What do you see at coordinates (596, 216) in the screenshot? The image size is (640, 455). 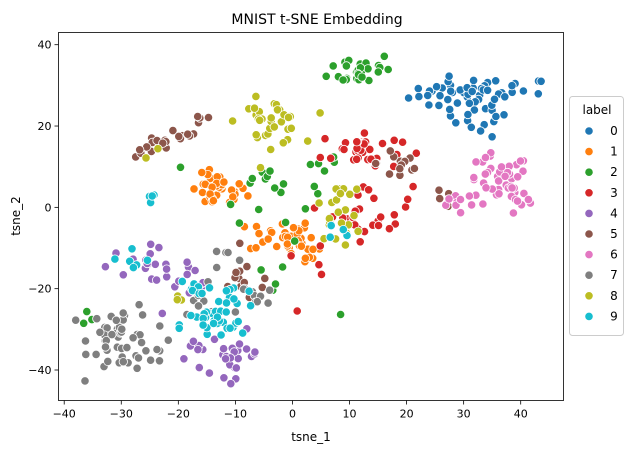 I see `legend: label 0 1 2 3 4 5 6 7 8 9` at bounding box center [596, 216].